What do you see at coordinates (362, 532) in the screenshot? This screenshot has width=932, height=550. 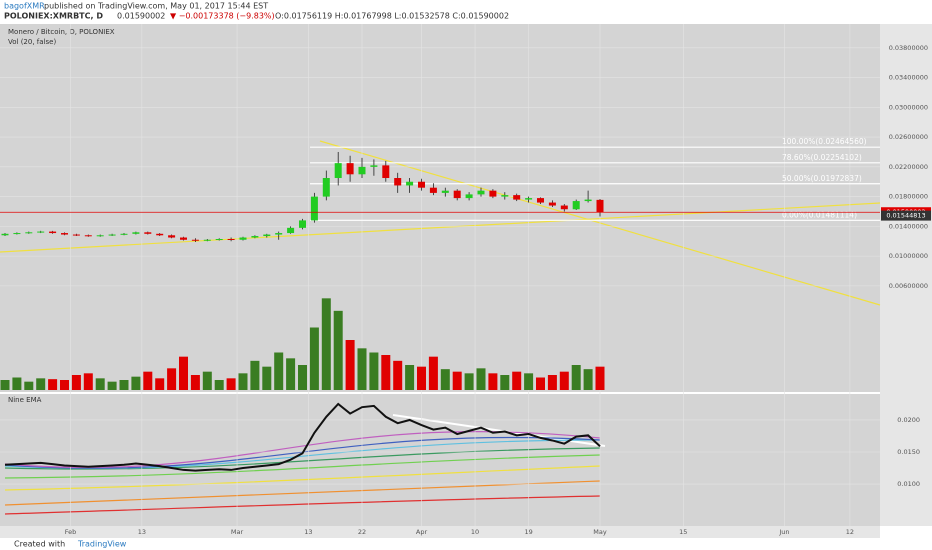 I see `x-tick-label: 22` at bounding box center [362, 532].